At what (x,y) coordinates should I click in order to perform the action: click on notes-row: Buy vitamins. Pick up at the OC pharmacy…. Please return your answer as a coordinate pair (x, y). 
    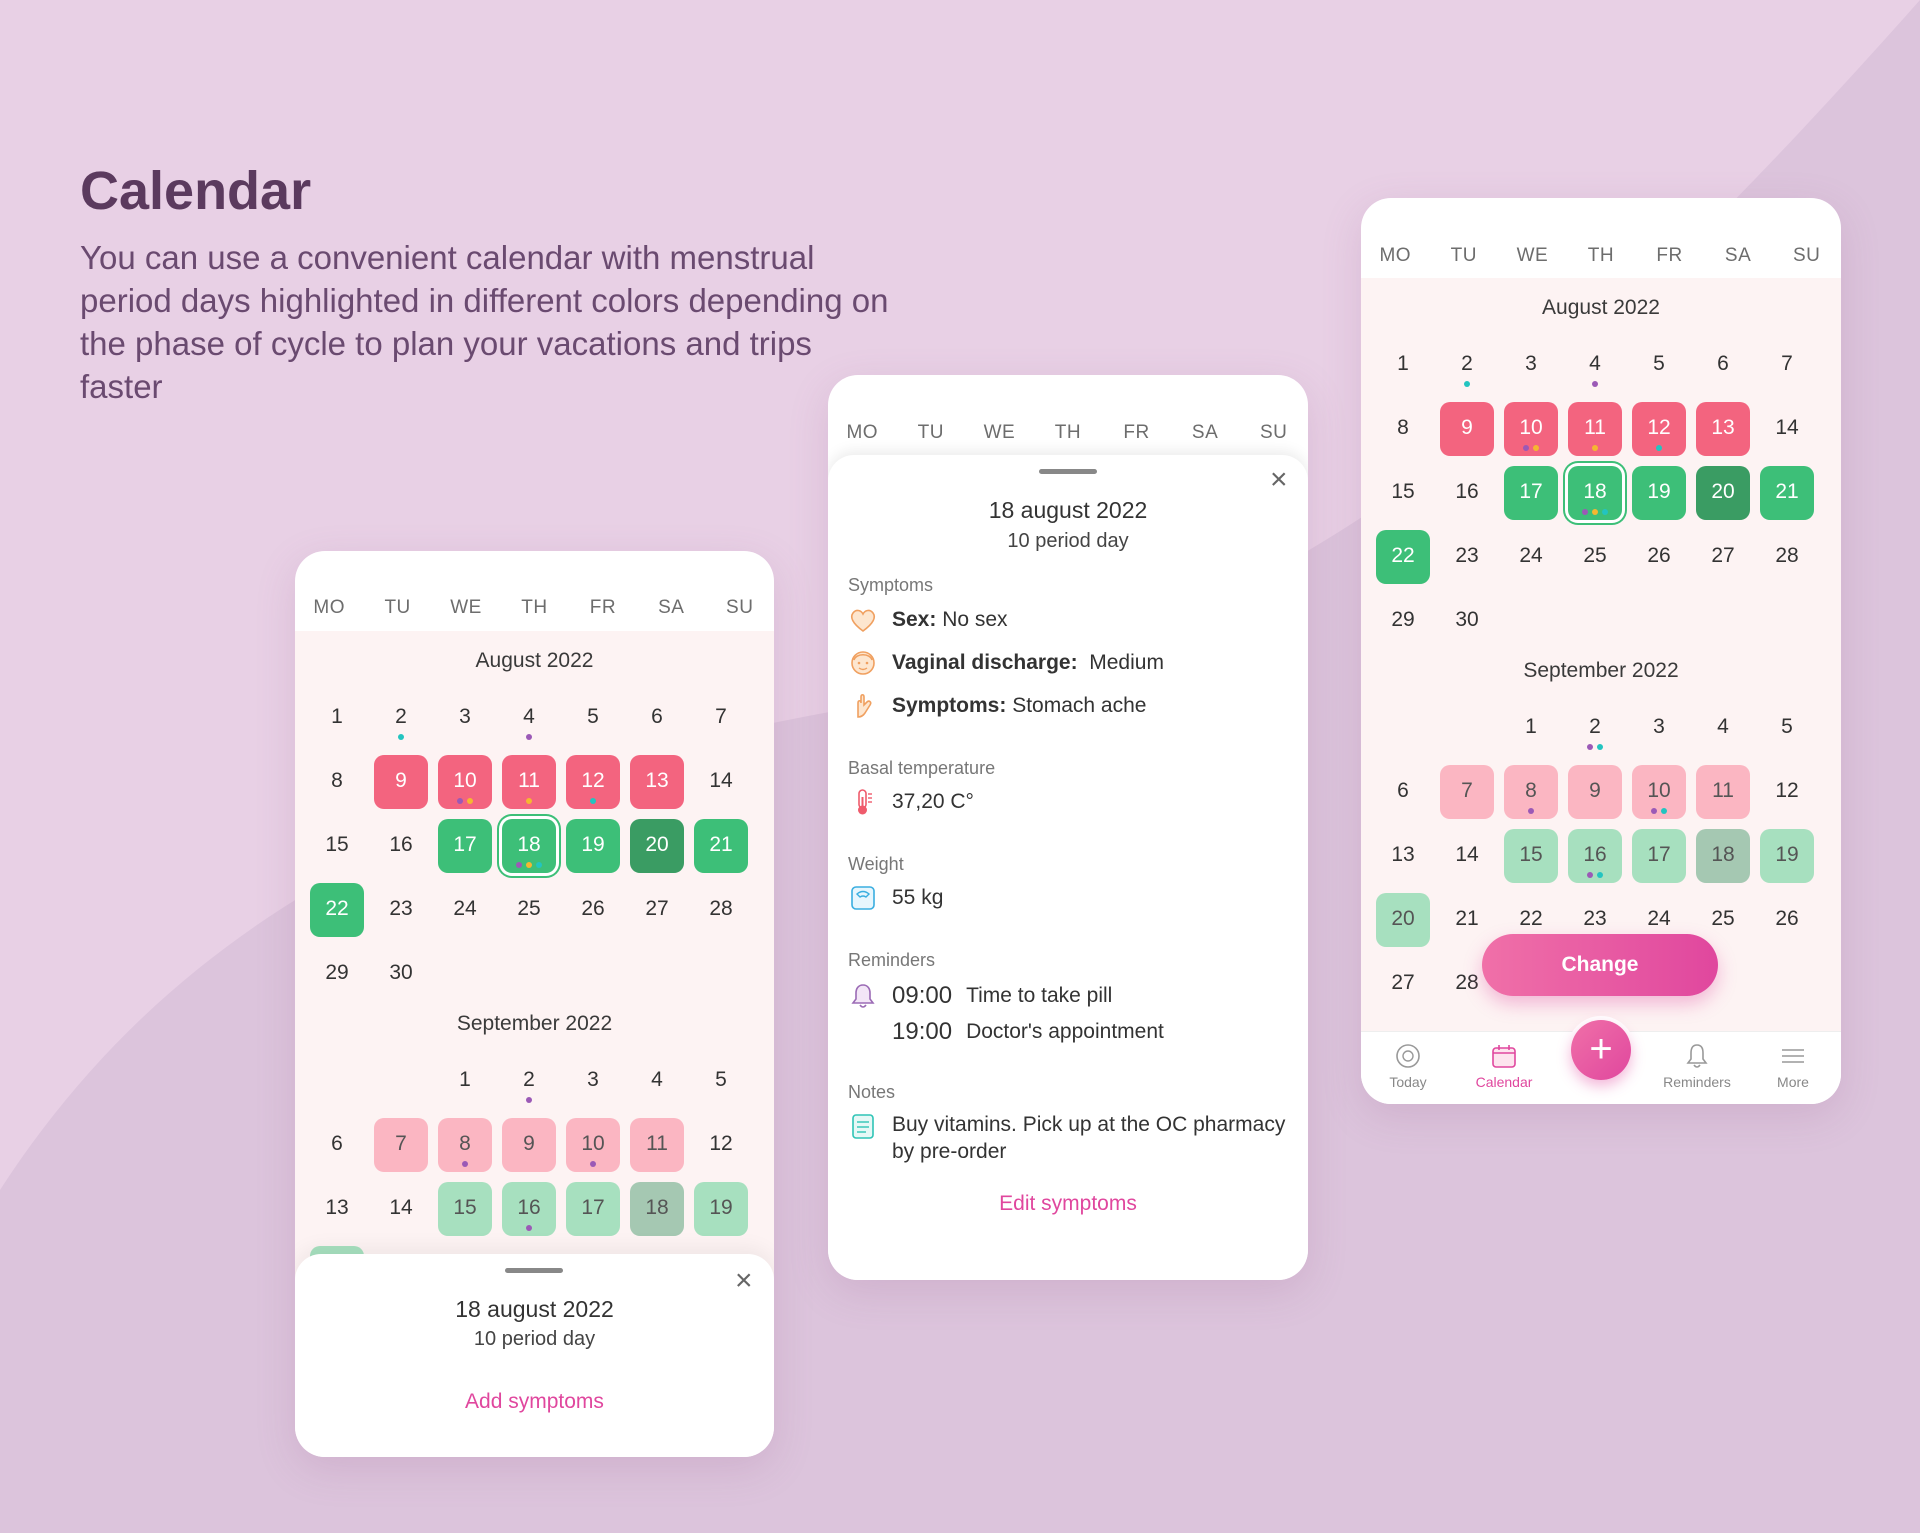
    Looking at the image, I should click on (1070, 1138).